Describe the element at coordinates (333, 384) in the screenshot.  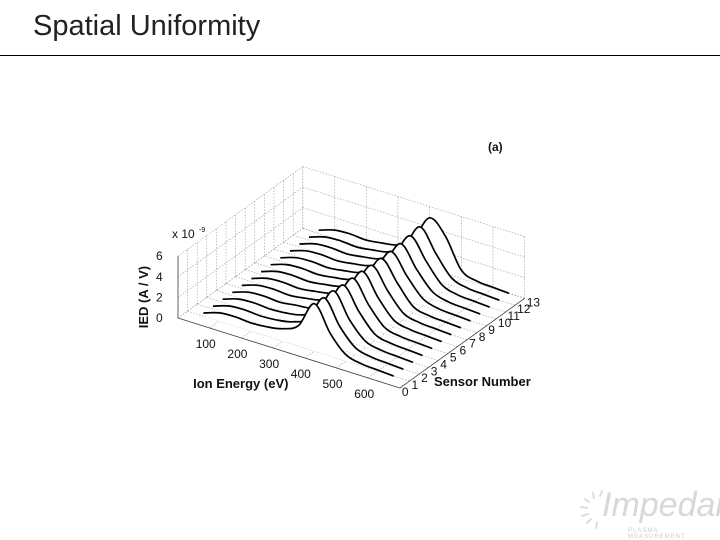
I see `x-tick-label: 500` at that location.